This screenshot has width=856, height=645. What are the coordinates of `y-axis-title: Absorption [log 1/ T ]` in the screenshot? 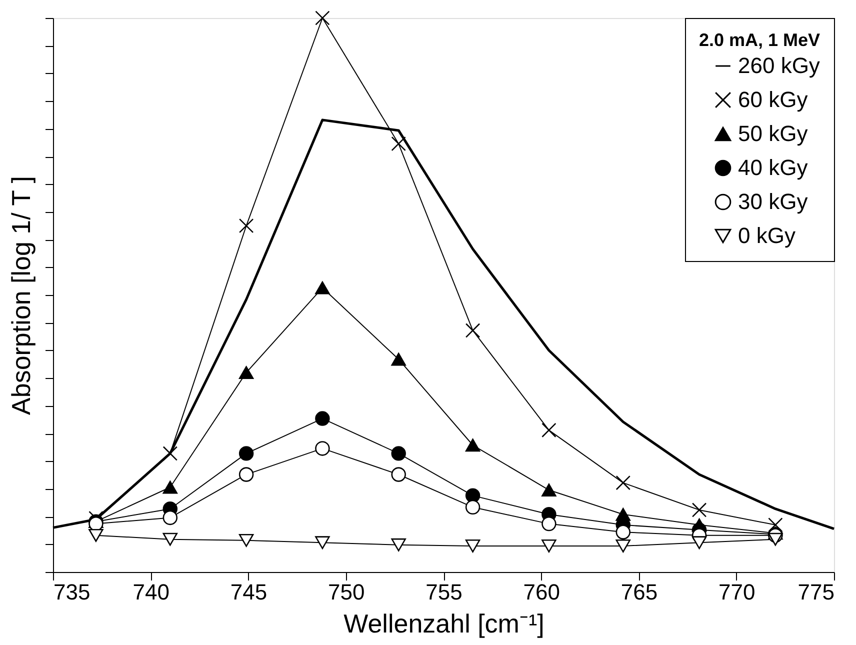 It's located at (21, 295).